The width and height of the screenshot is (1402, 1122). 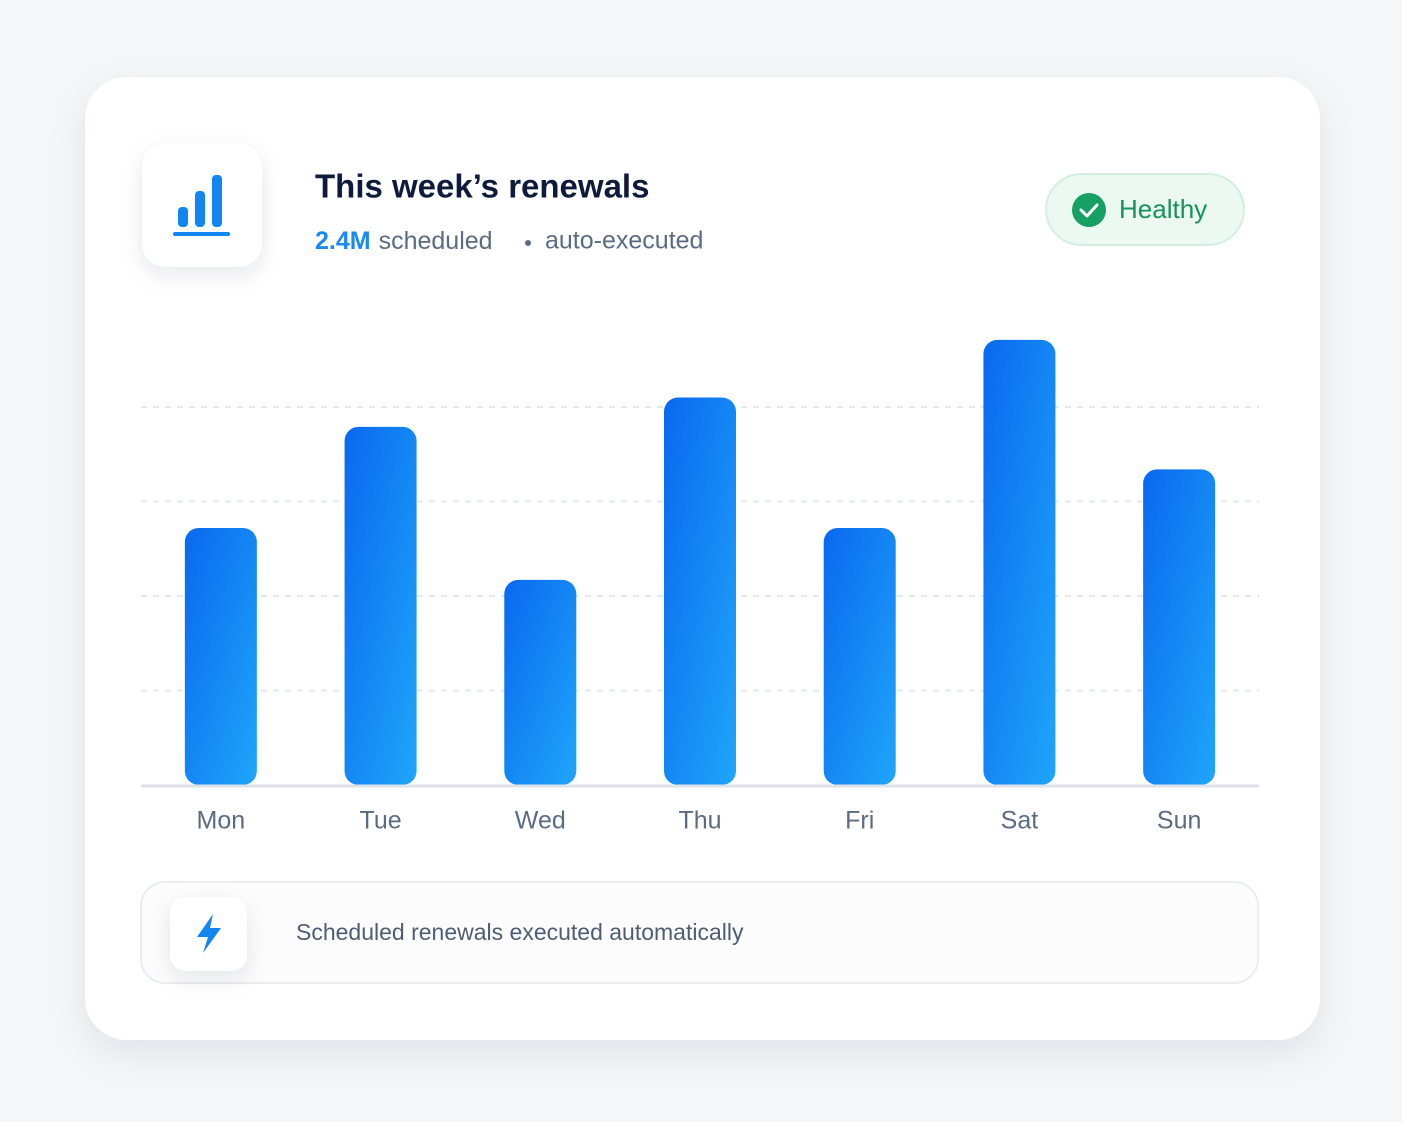 I want to click on subtitle-text: scheduled, so click(x=436, y=241).